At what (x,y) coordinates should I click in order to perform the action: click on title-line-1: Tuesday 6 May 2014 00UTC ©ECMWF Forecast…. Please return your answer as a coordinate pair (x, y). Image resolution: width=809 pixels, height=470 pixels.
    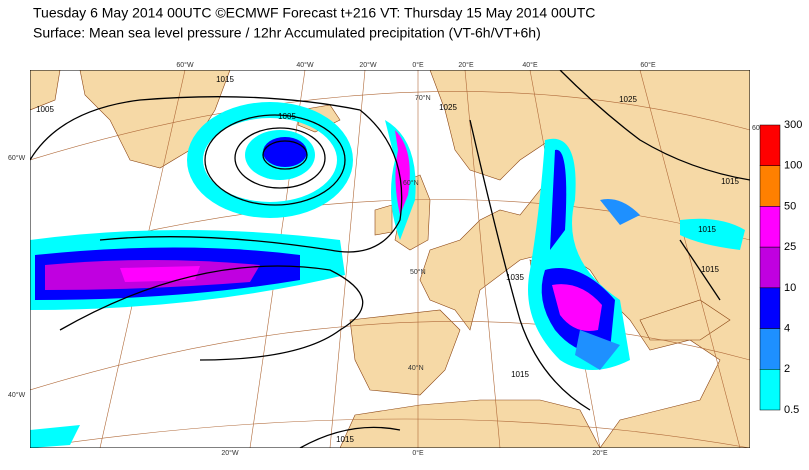
    Looking at the image, I should click on (314, 13).